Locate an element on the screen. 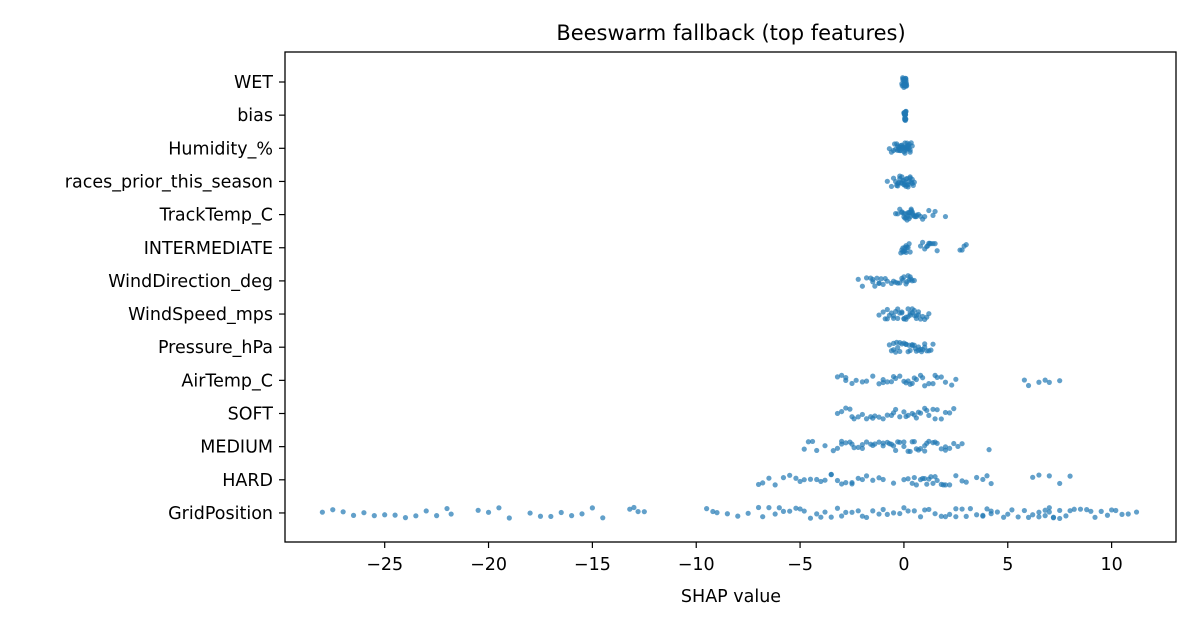  x-tick-label: 0 is located at coordinates (903, 565).